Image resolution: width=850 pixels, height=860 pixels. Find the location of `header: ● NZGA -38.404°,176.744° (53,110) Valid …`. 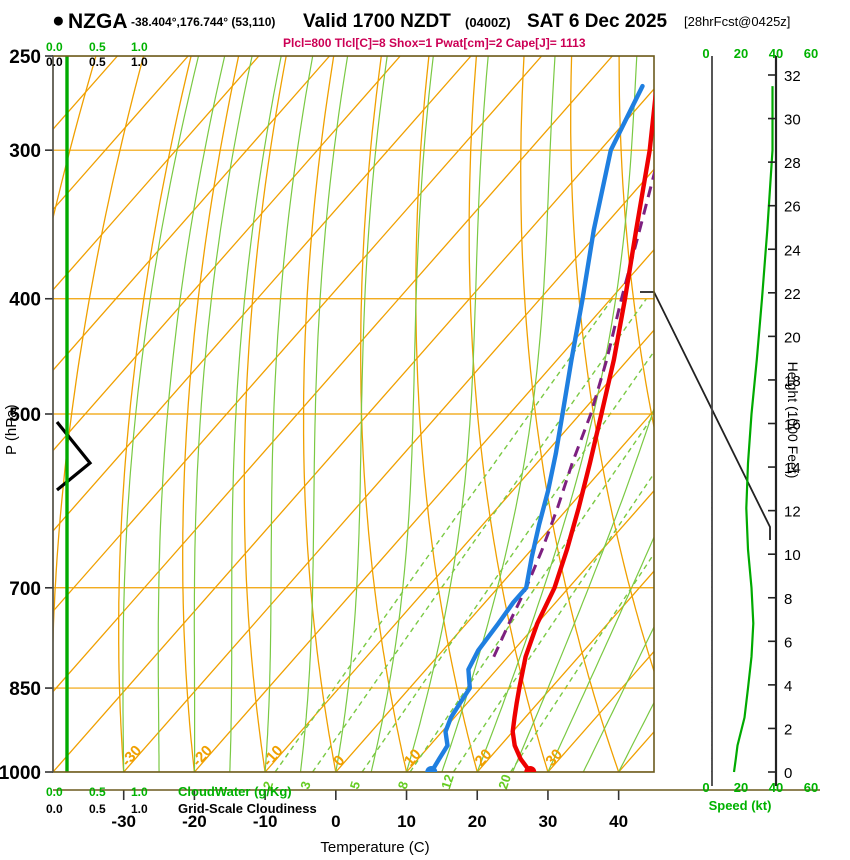

header: ● NZGA -38.404°,176.744° (53,110) Valid … is located at coordinates (421, 29).